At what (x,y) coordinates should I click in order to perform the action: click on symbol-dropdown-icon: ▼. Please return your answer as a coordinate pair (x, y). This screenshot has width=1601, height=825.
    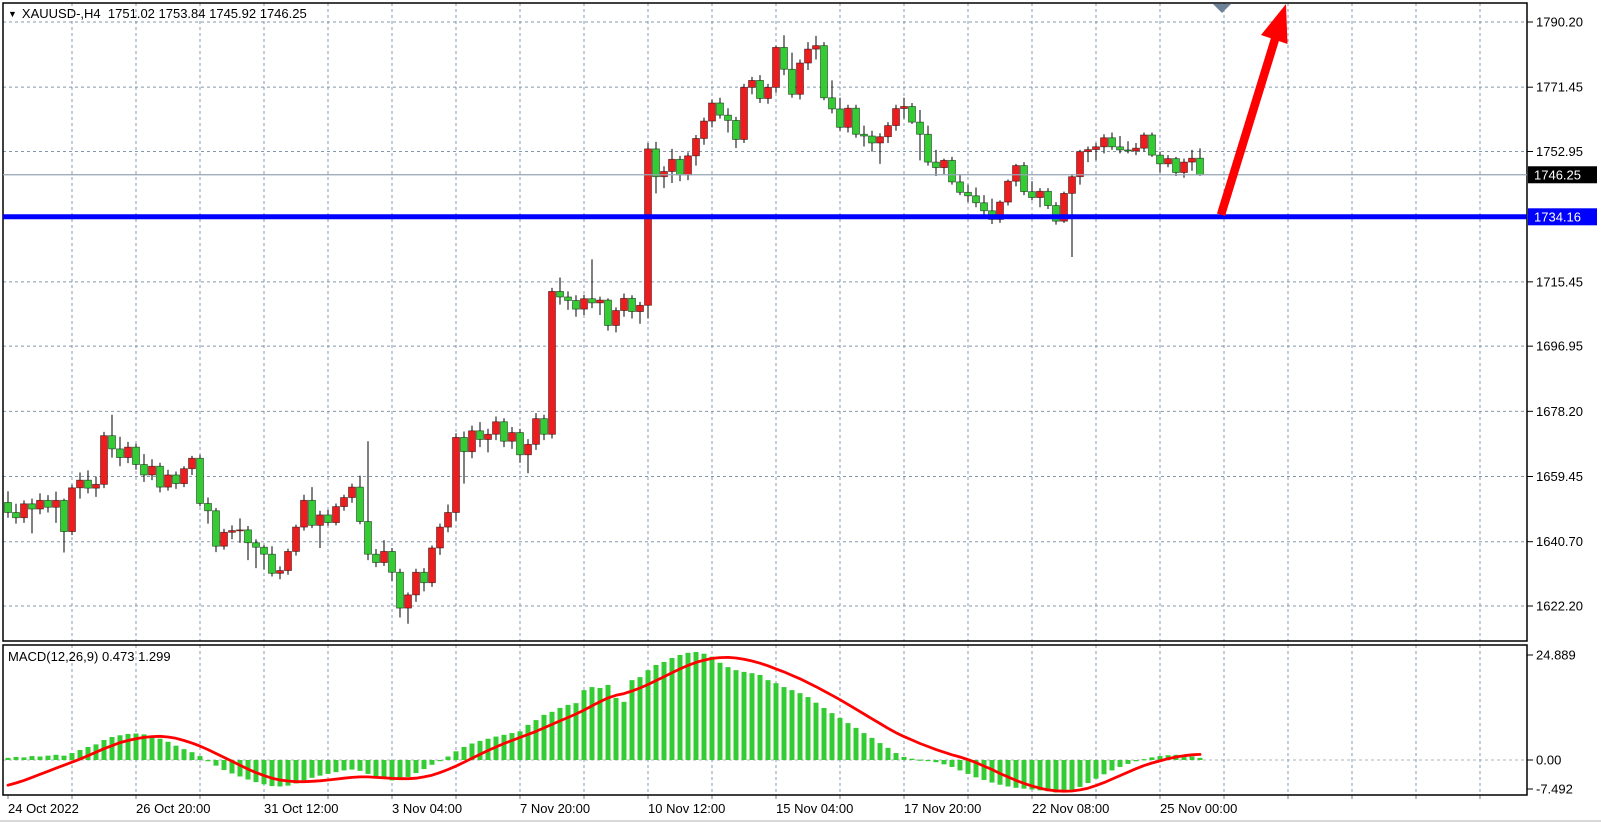
    Looking at the image, I should click on (12, 14).